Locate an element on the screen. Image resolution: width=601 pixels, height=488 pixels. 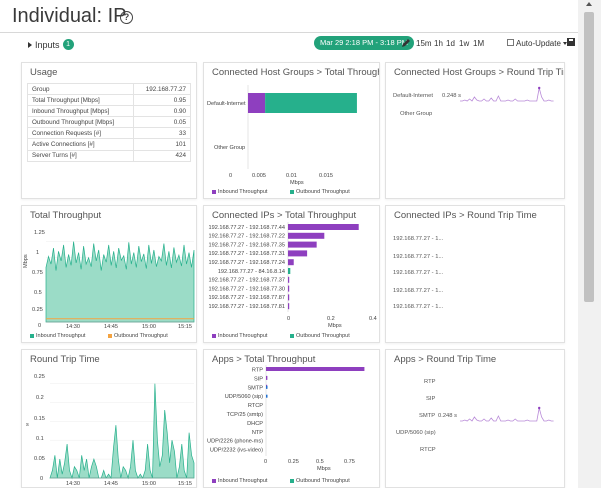
legend-inbound: Inbound Throughput is located at coordinates (239, 336).